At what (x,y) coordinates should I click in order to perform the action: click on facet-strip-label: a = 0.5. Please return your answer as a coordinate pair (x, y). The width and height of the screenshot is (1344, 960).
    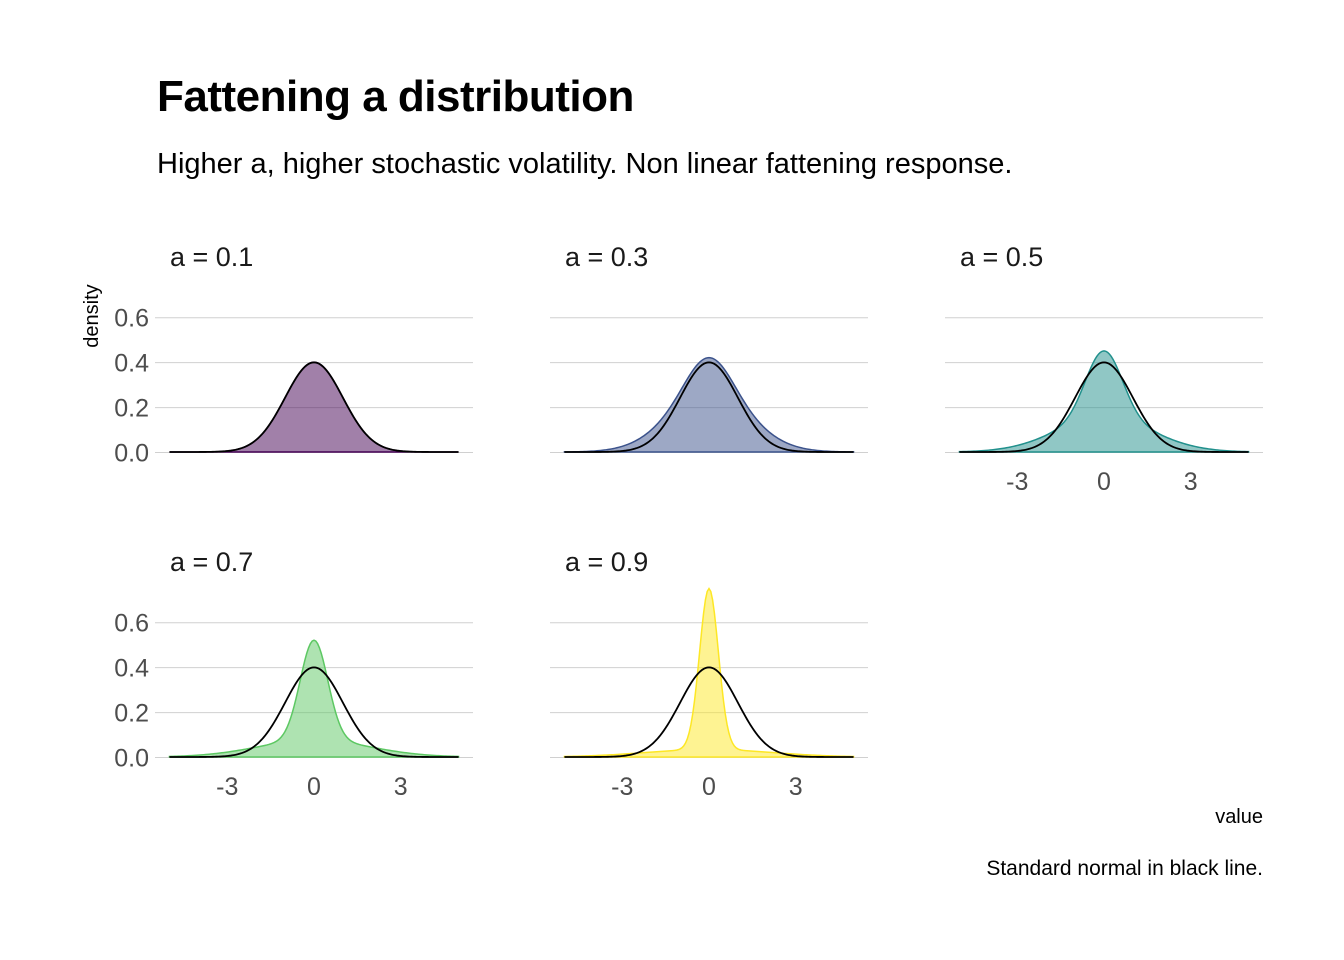
    Looking at the image, I should click on (1001, 257).